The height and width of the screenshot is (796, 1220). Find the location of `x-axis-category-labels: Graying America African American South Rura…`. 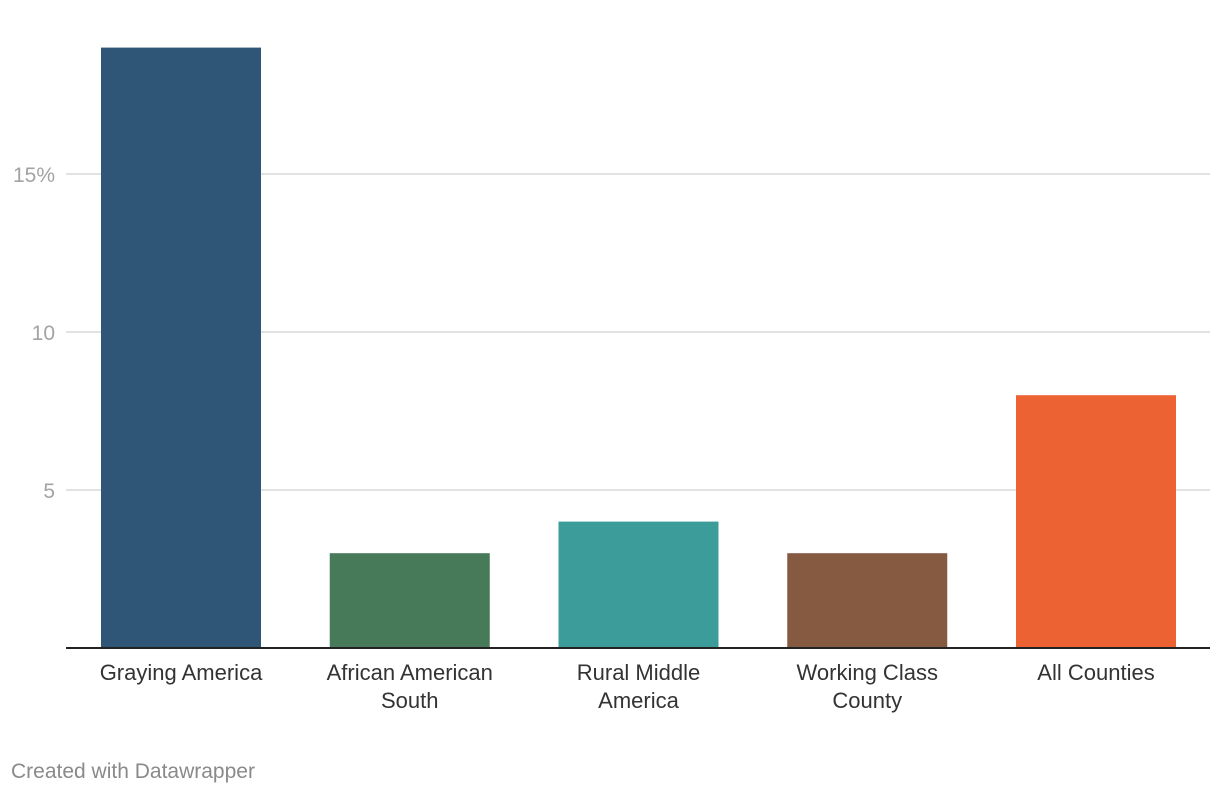

x-axis-category-labels: Graying America African American South Rura… is located at coordinates (627, 686).